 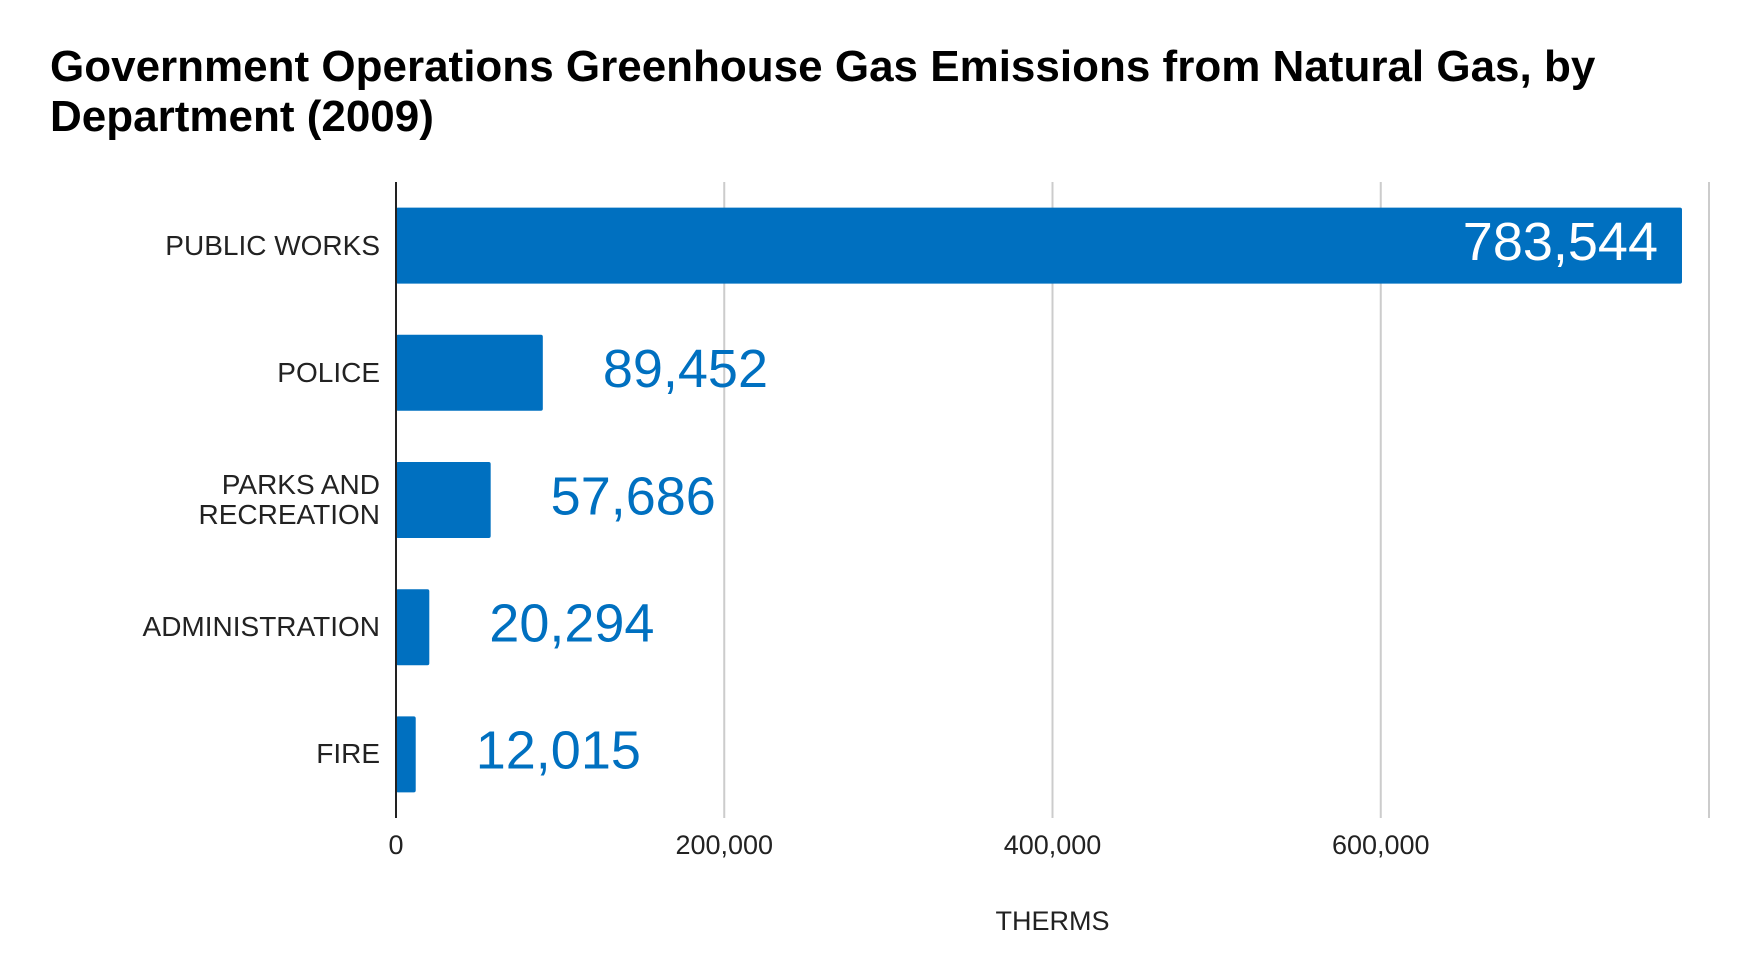 I want to click on y-tick-label: POLICE, so click(x=328, y=372).